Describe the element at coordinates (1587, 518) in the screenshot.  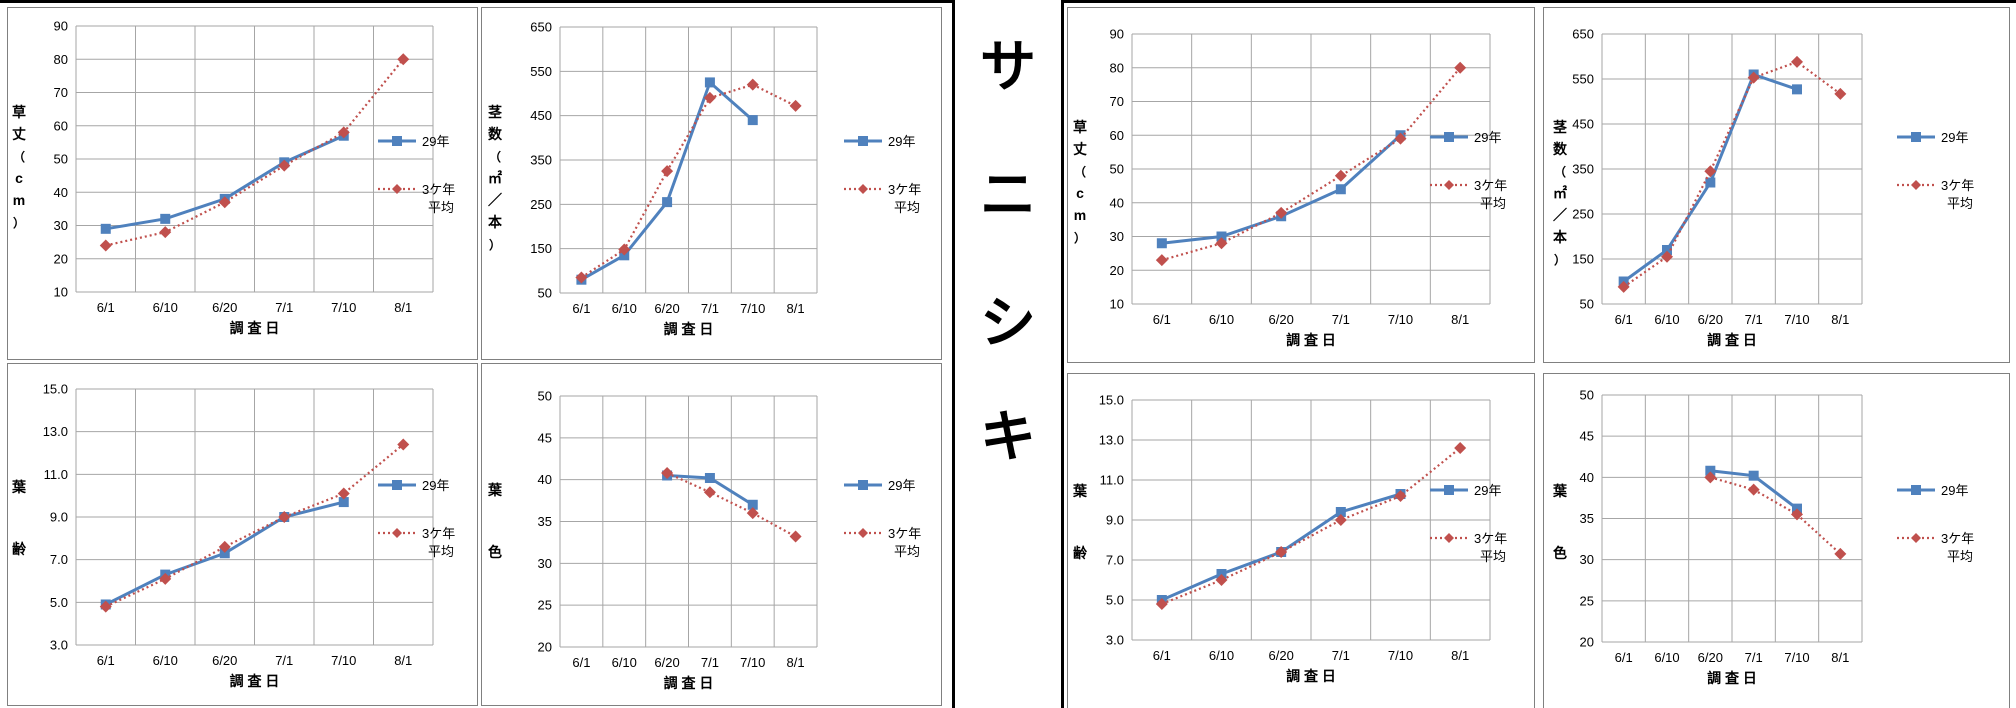
I see `y-tick-label: 35` at that location.